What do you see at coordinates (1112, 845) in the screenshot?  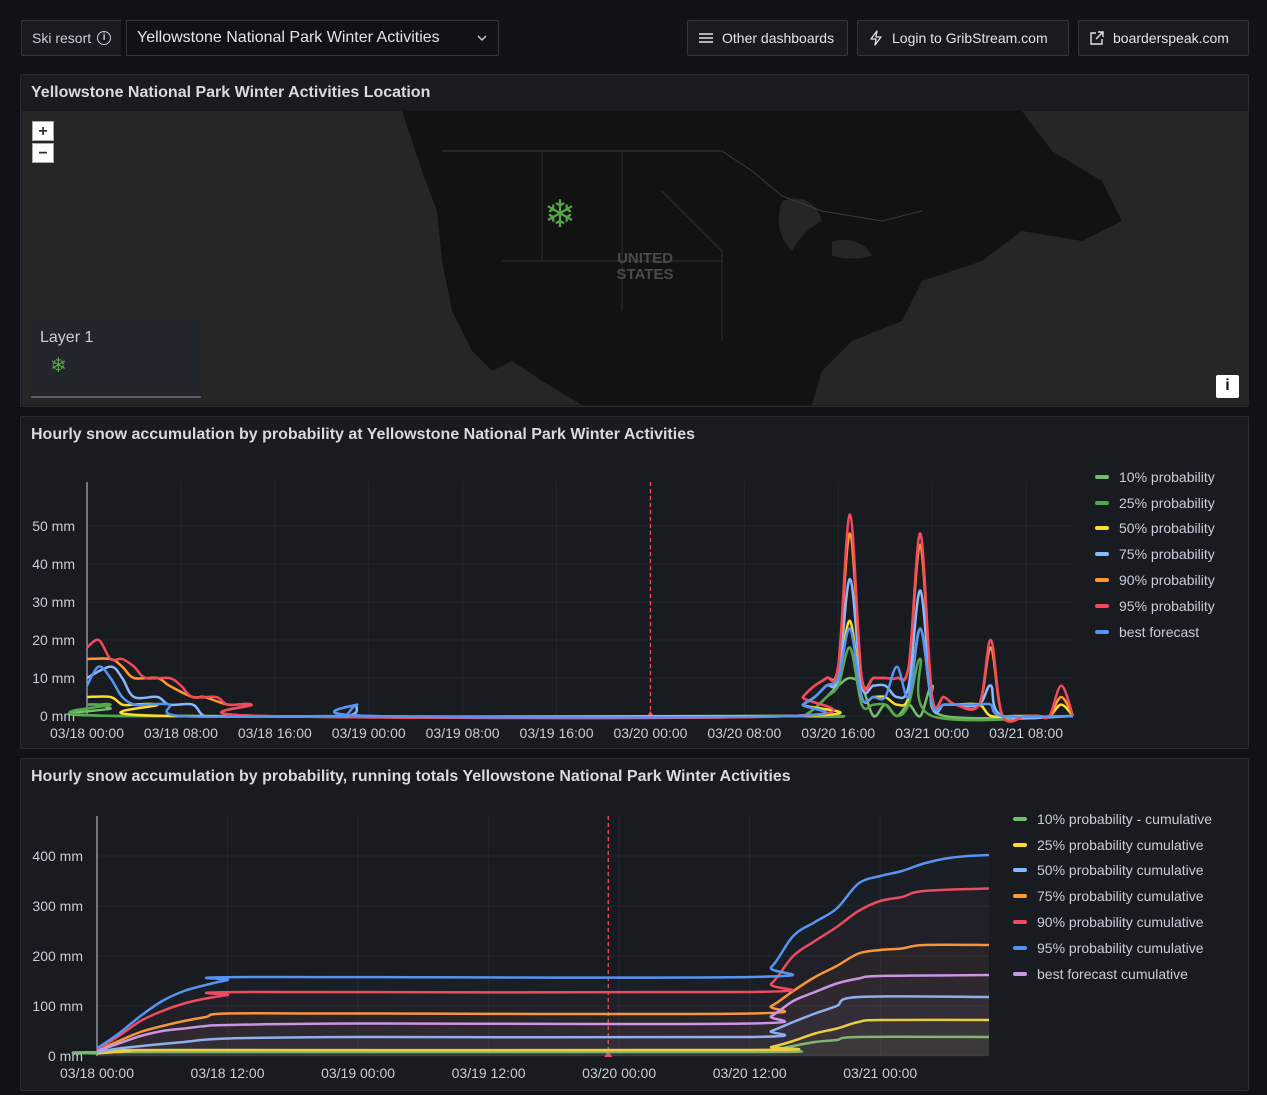 I see `legend-item: 25% probability cumulative` at bounding box center [1112, 845].